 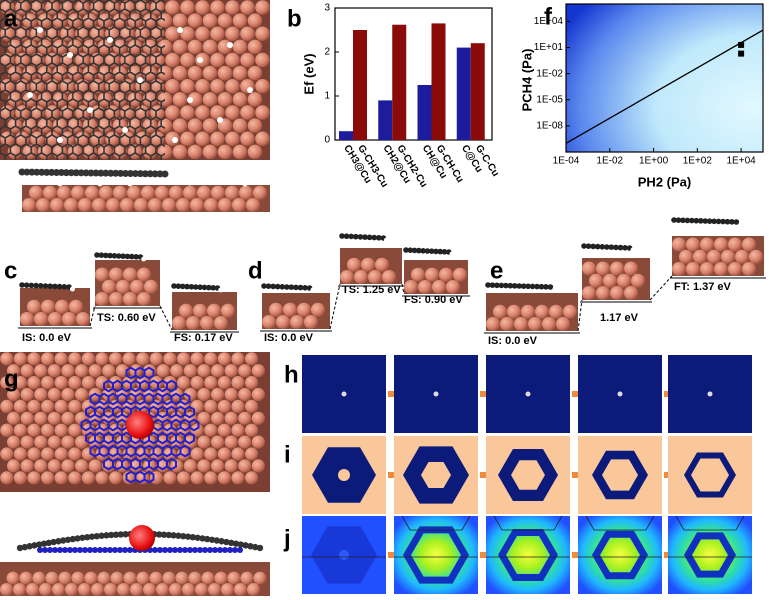 What do you see at coordinates (92, 316) in the screenshot?
I see `energy-connector` at bounding box center [92, 316].